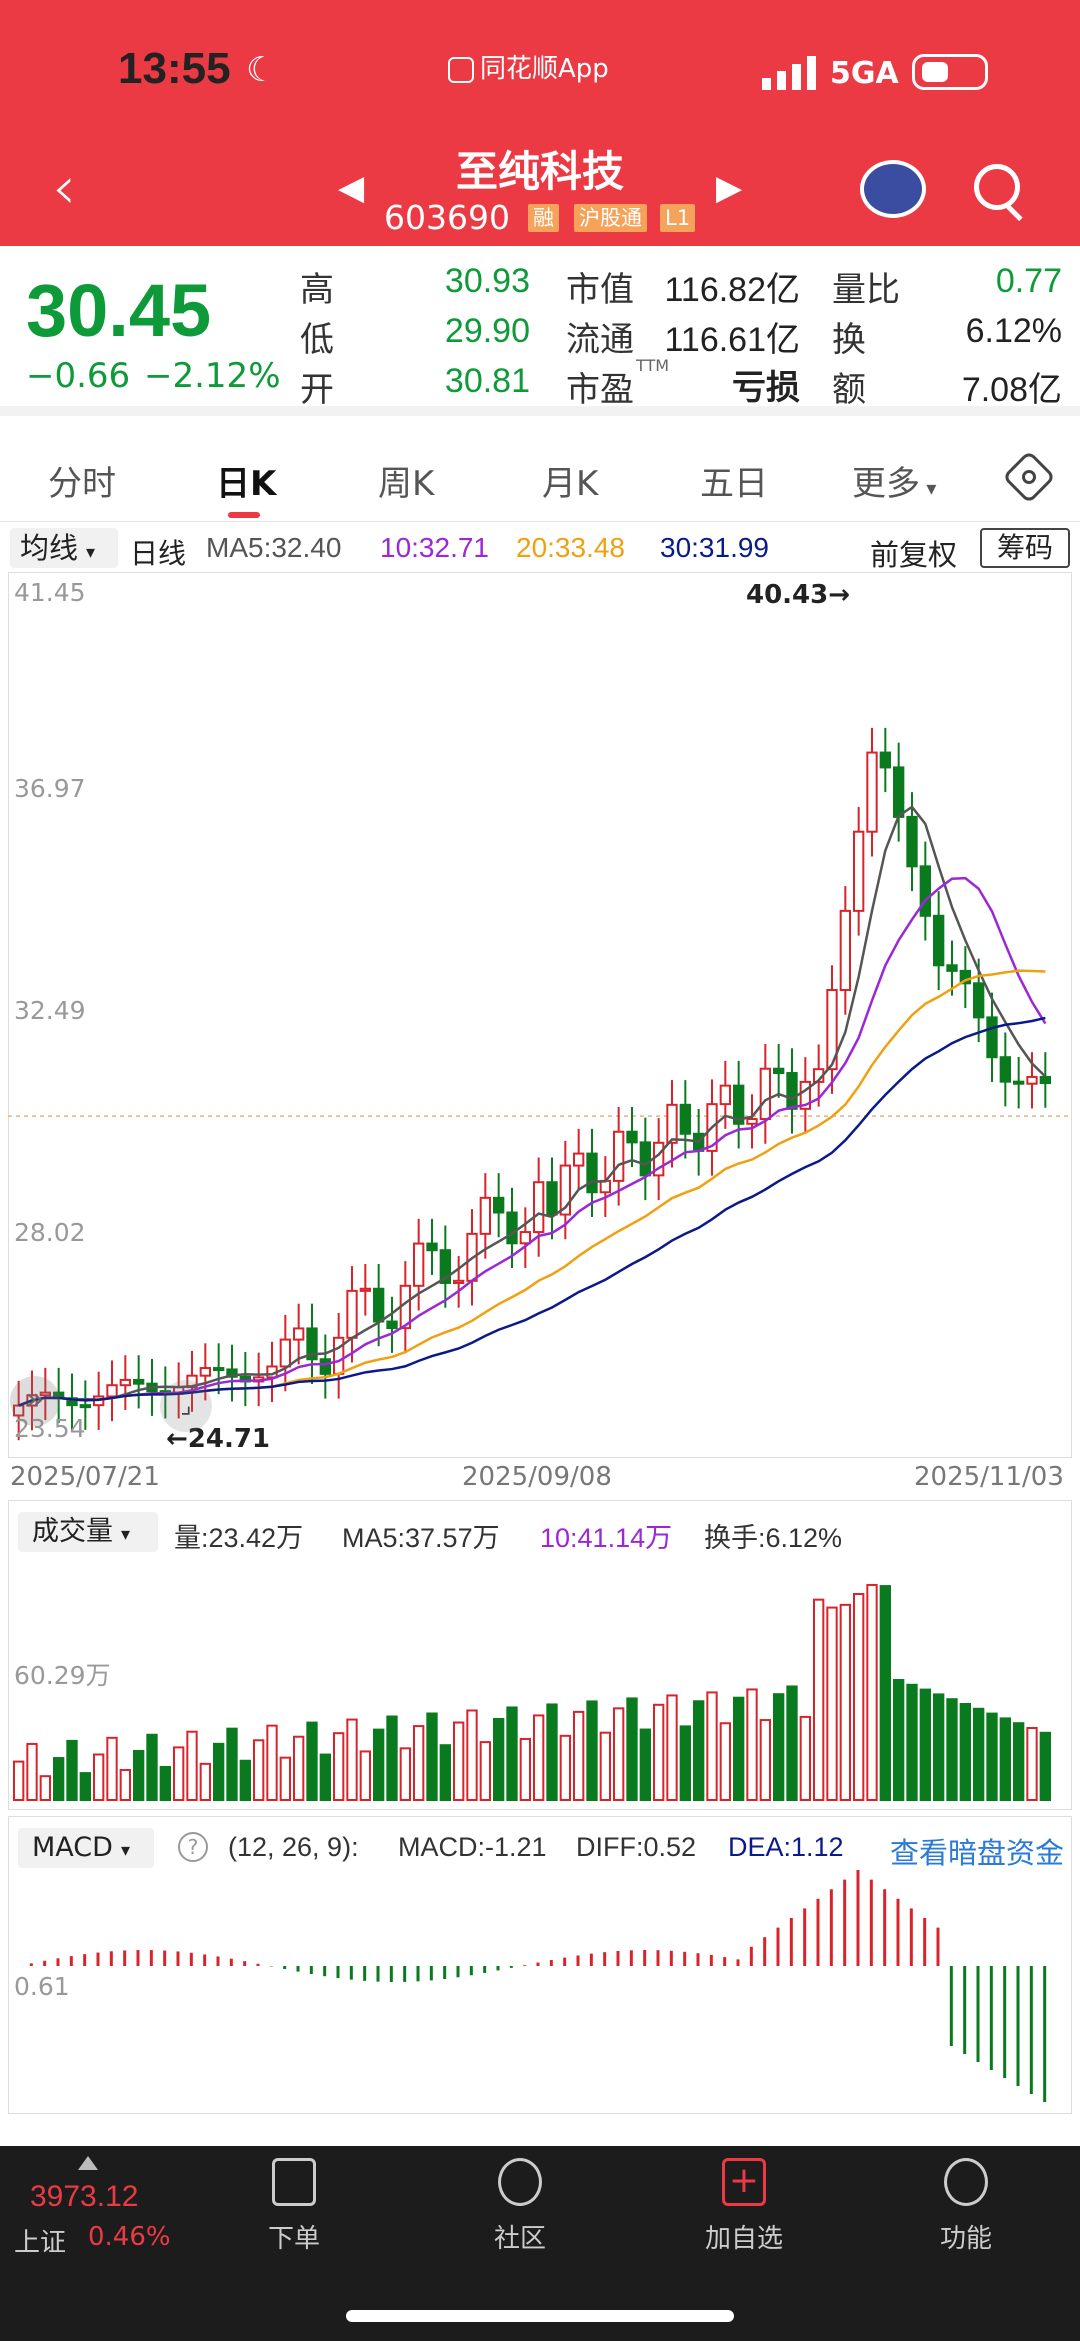 This screenshot has width=1080, height=2341. What do you see at coordinates (543, 218) in the screenshot?
I see `tag-margin: 融` at bounding box center [543, 218].